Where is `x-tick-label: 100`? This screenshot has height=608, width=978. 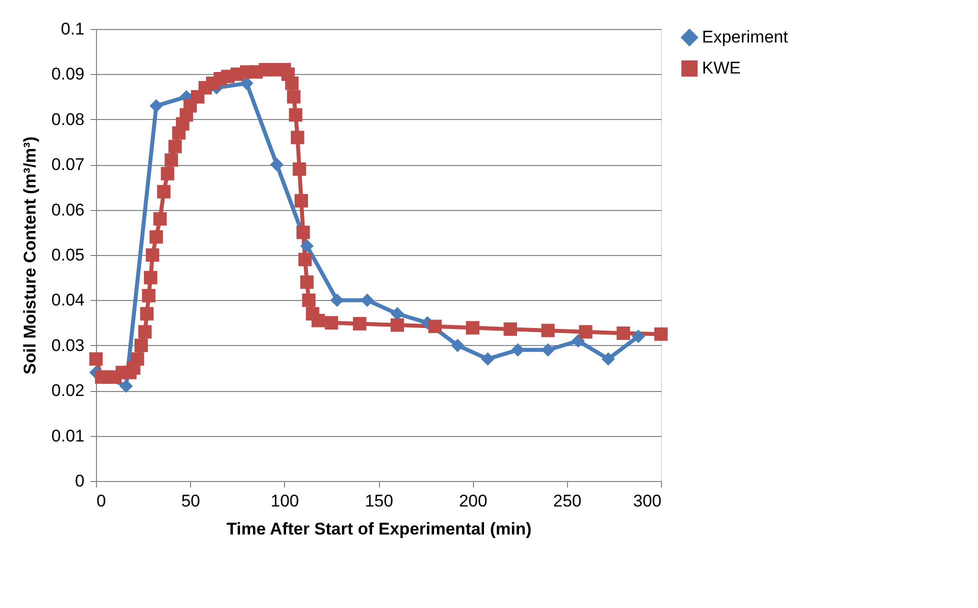 x-tick-label: 100 is located at coordinates (285, 501).